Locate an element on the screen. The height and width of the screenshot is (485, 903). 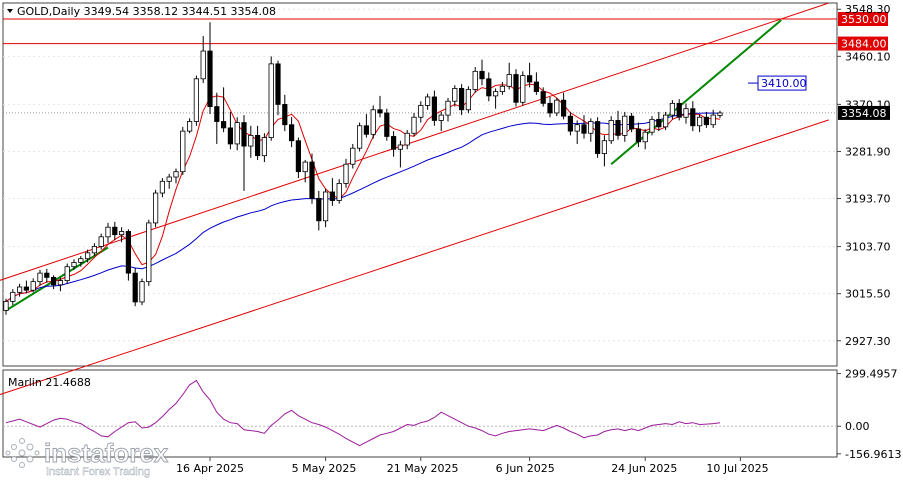
level-label: 3484.00 is located at coordinates (864, 44).